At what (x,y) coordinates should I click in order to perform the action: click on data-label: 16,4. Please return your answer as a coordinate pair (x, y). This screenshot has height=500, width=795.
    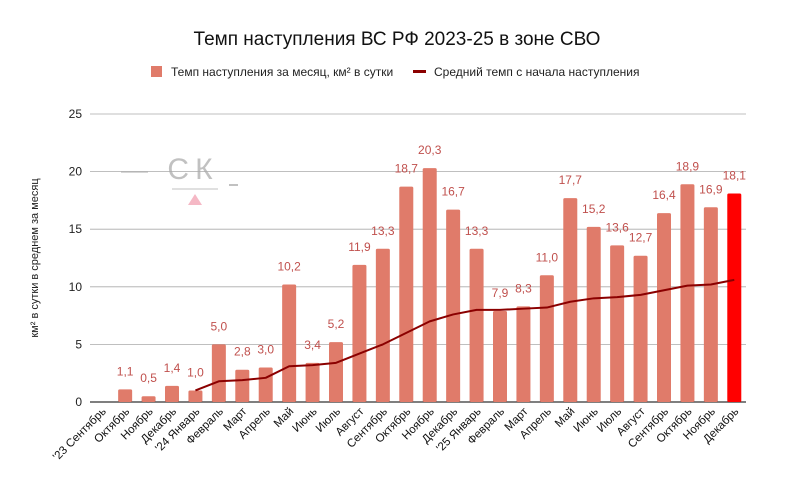
    Looking at the image, I should click on (664, 195).